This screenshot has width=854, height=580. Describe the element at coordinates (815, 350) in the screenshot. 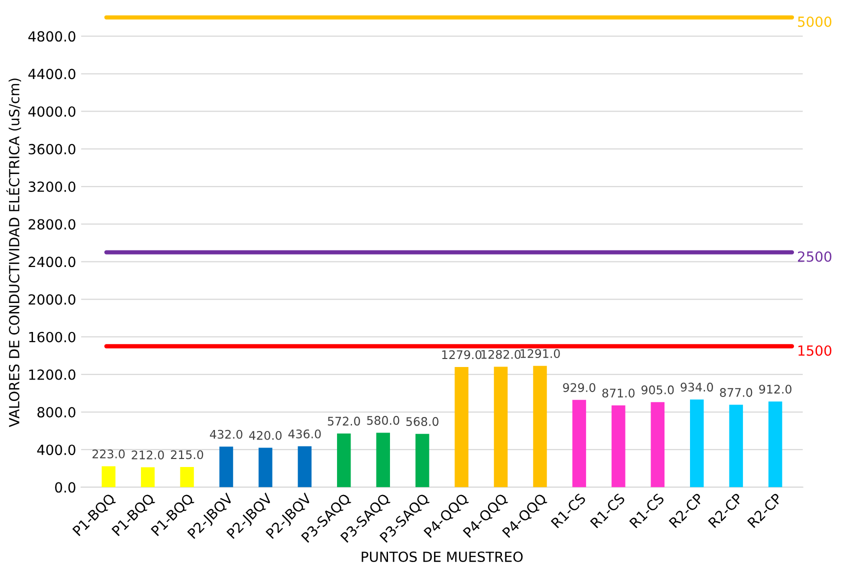

I see `ref-line-label: 1500` at that location.